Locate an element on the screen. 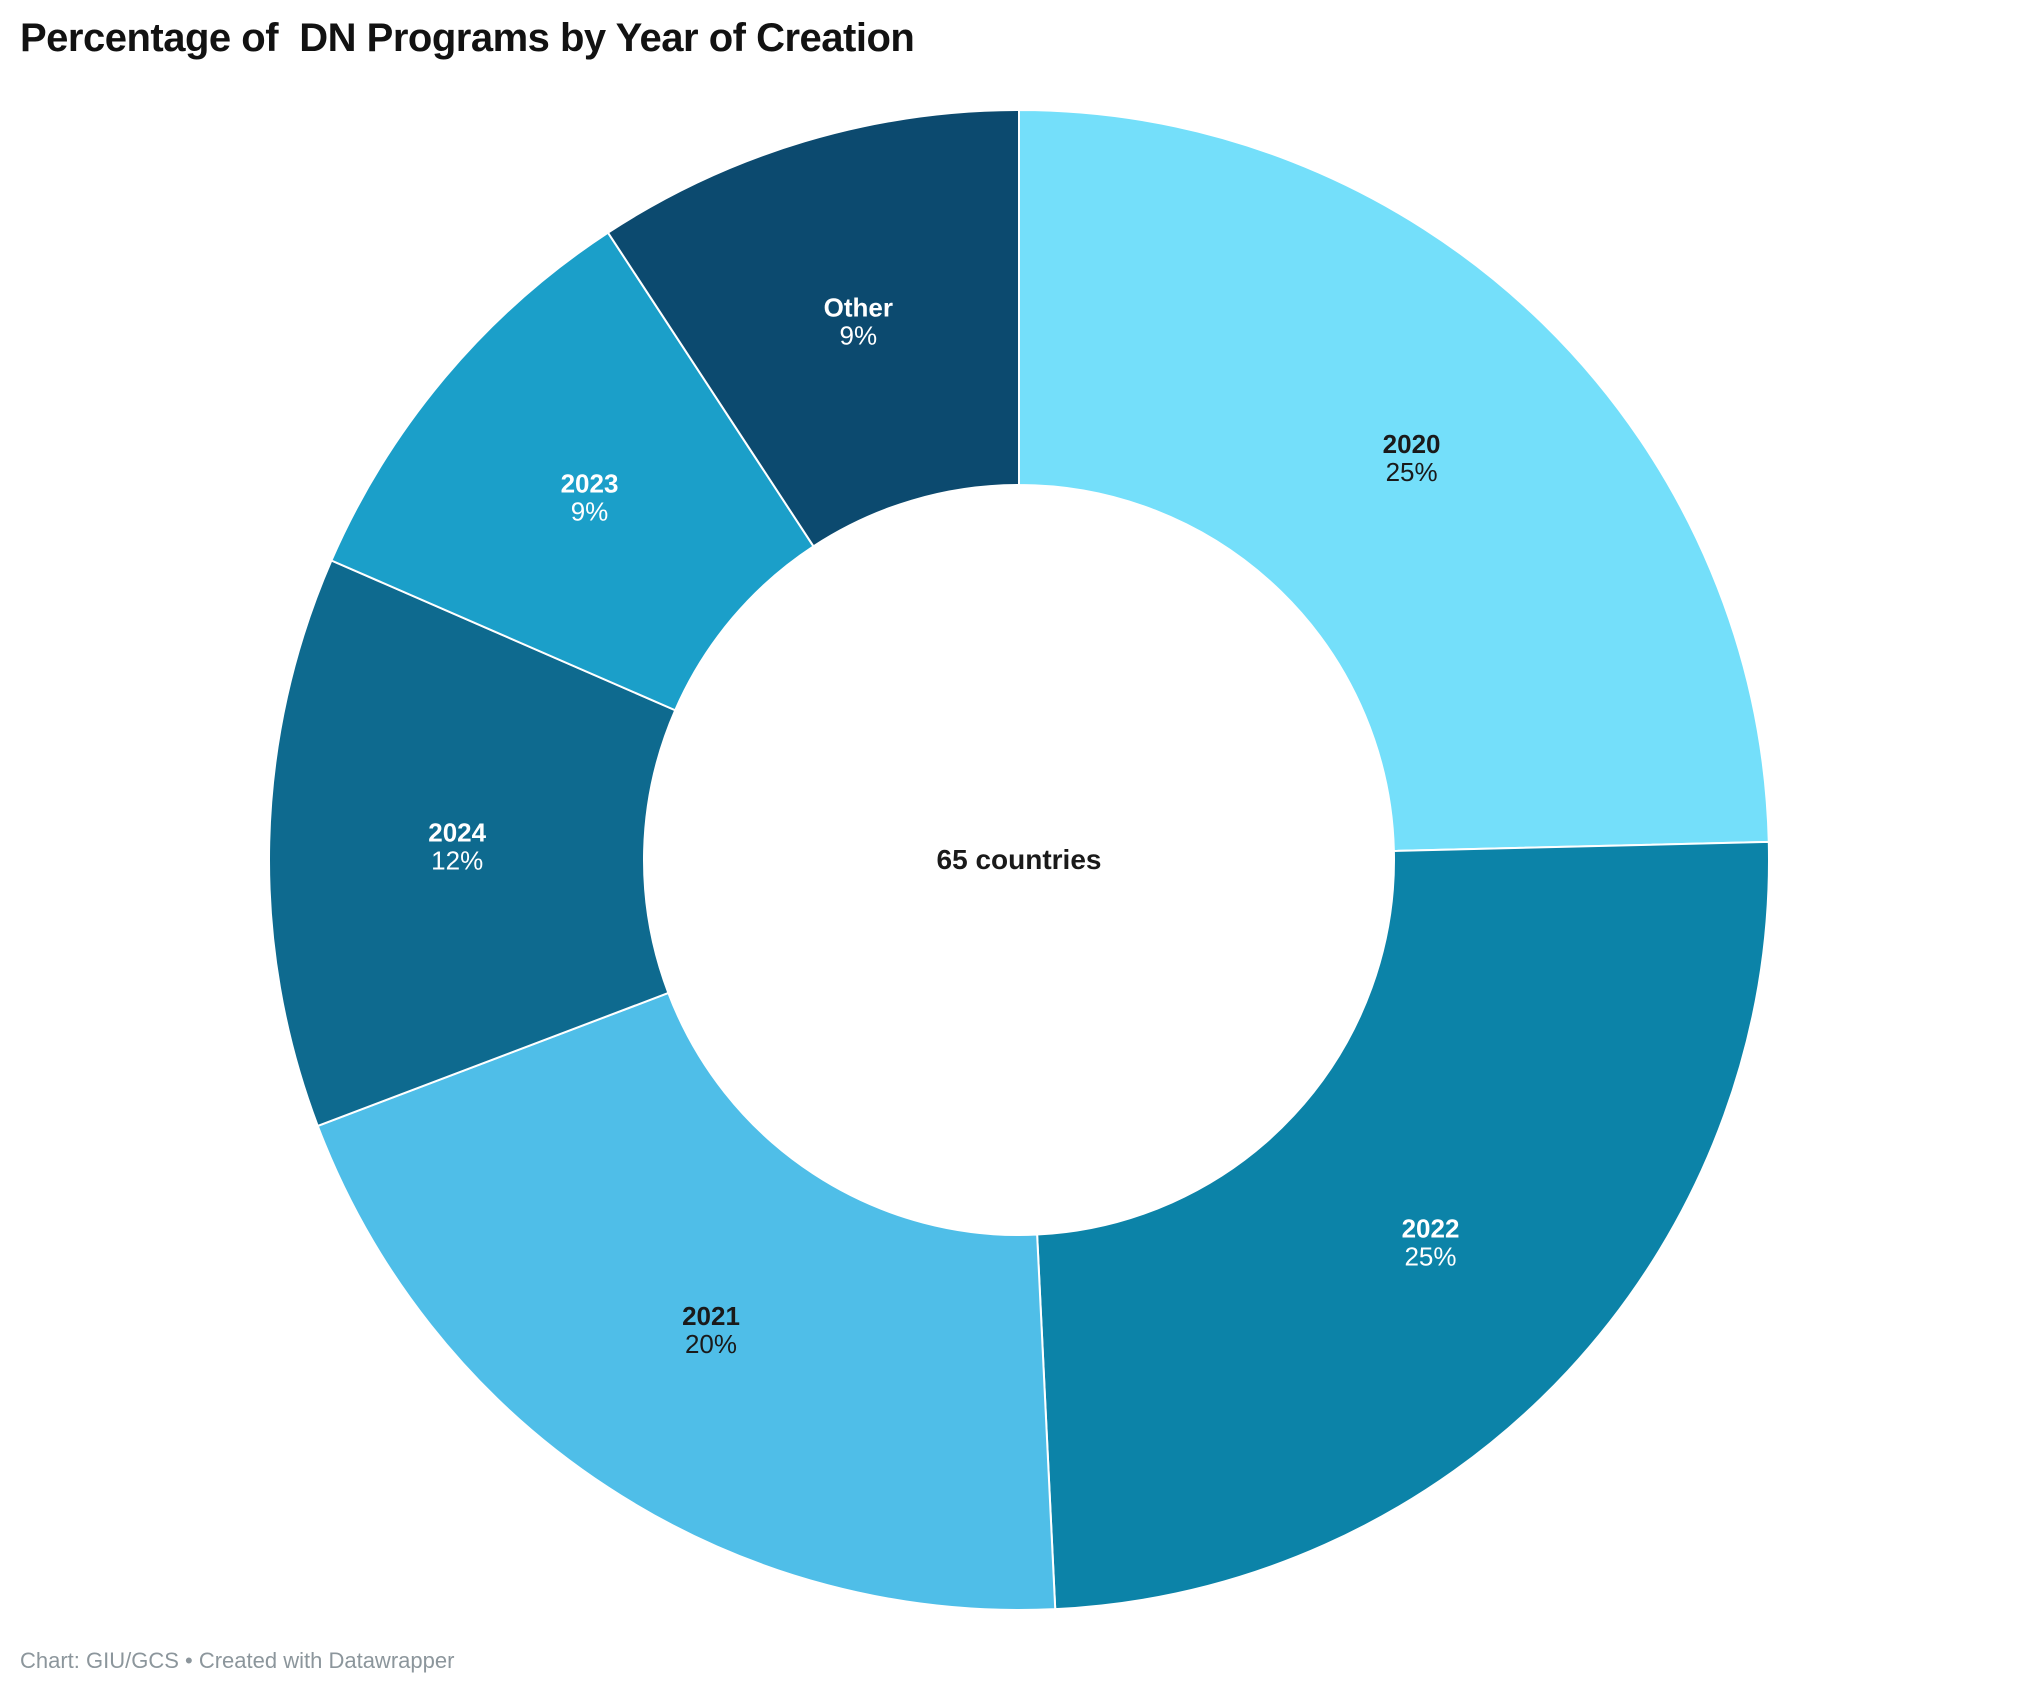 This screenshot has width=2040, height=1696. slice-percent-other: 9% is located at coordinates (859, 336).